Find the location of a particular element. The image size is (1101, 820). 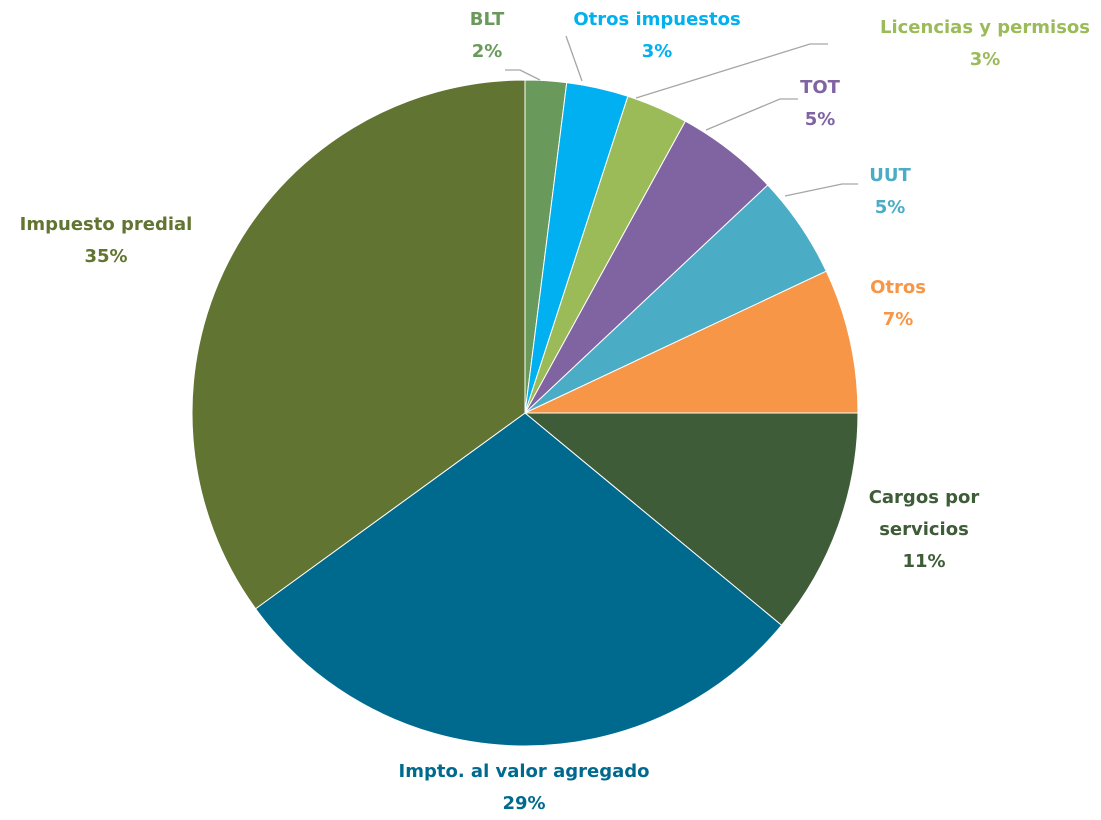

slice-label: Otros impuestos 3% is located at coordinates (657, 36).